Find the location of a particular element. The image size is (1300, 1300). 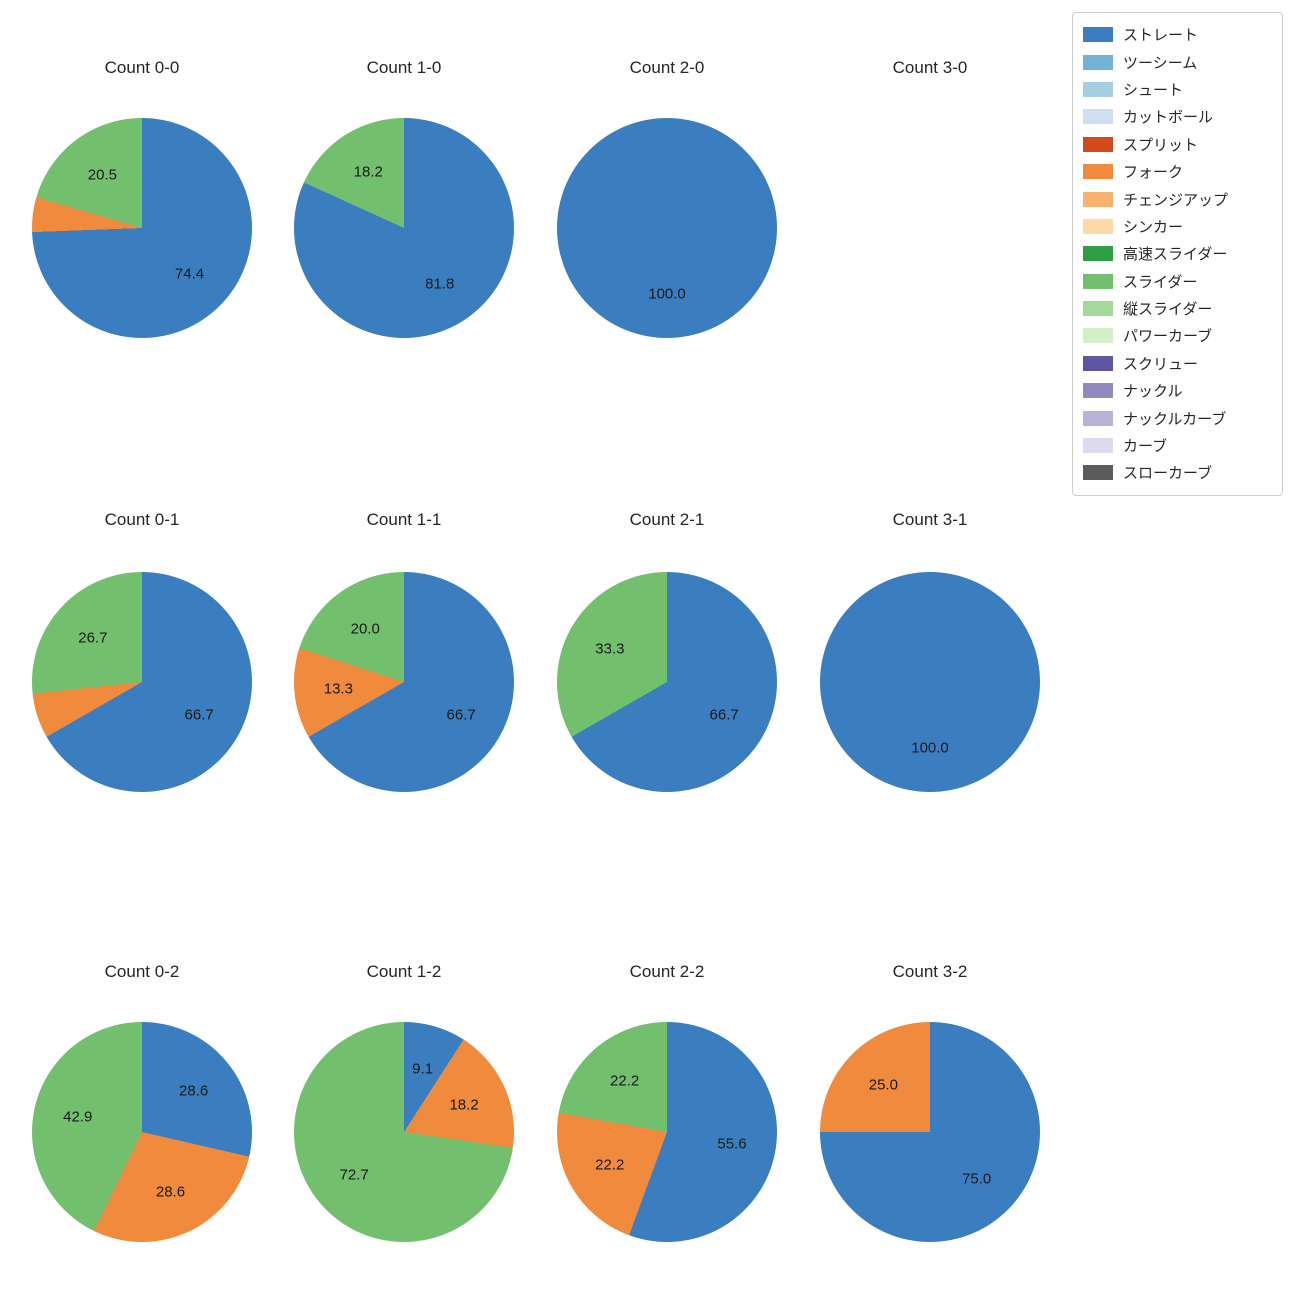

slice-percentage-label: 74.4 is located at coordinates (189, 274).